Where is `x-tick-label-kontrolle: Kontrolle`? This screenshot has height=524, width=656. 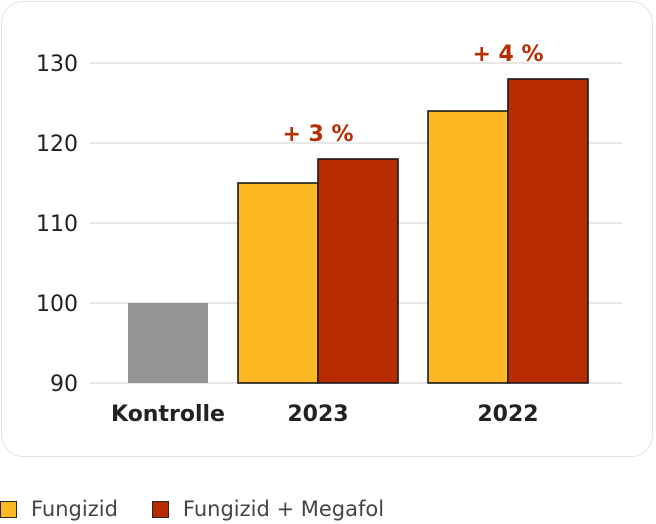
x-tick-label-kontrolle: Kontrolle is located at coordinates (168, 414).